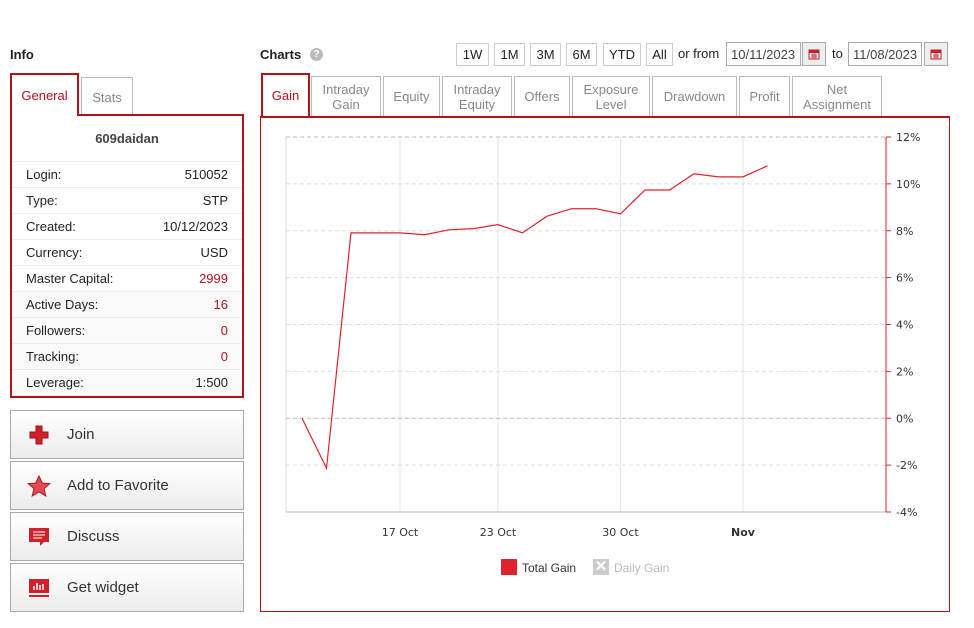 This screenshot has width=974, height=628. What do you see at coordinates (211, 382) in the screenshot?
I see `info-value: 1:500` at bounding box center [211, 382].